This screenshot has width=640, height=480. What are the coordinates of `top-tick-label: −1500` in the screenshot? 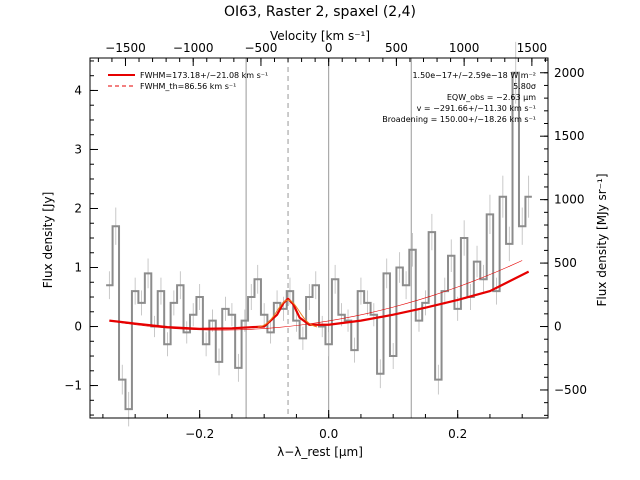 It's located at (125, 48).